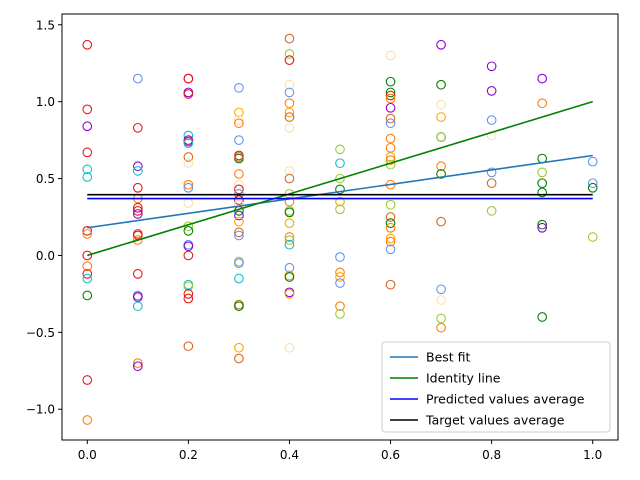 The image size is (640, 480). What do you see at coordinates (45, 25) in the screenshot?
I see `y-tick-label: 1.5` at bounding box center [45, 25].